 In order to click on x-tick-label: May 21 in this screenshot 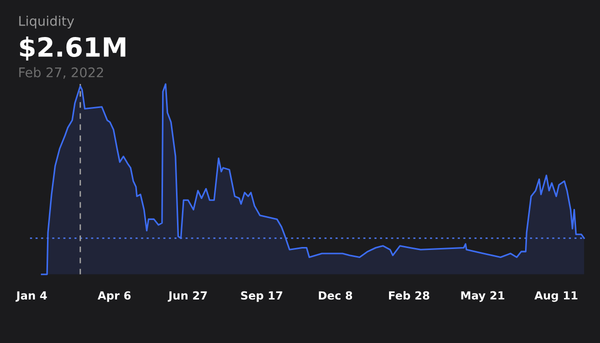, I will do `click(482, 296)`.